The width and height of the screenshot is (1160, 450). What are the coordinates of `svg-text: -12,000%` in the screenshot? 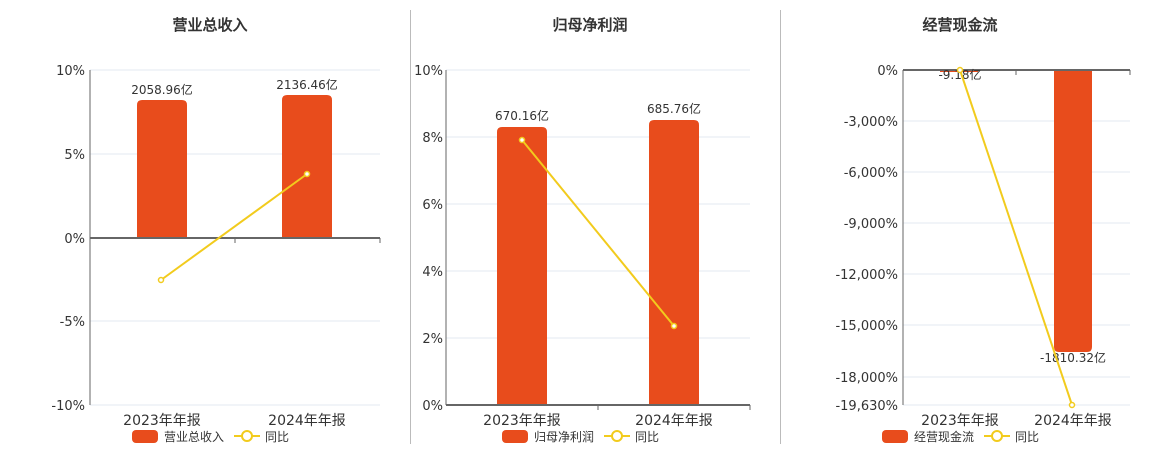 It's located at (866, 275).